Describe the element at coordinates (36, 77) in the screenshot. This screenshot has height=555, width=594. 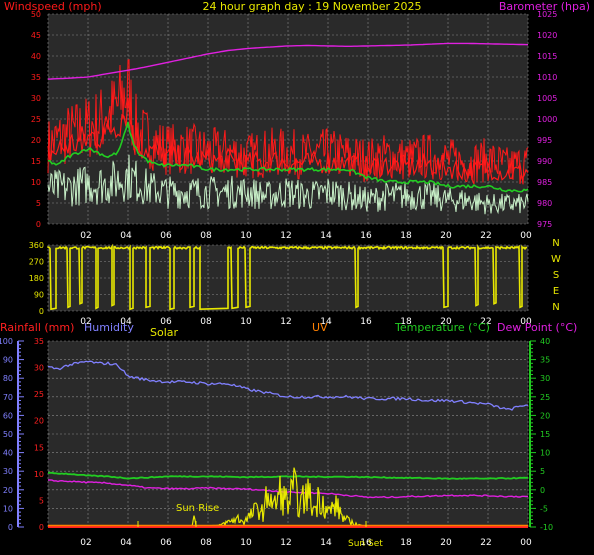
I see `windspeed-tick-label: 35` at that location.